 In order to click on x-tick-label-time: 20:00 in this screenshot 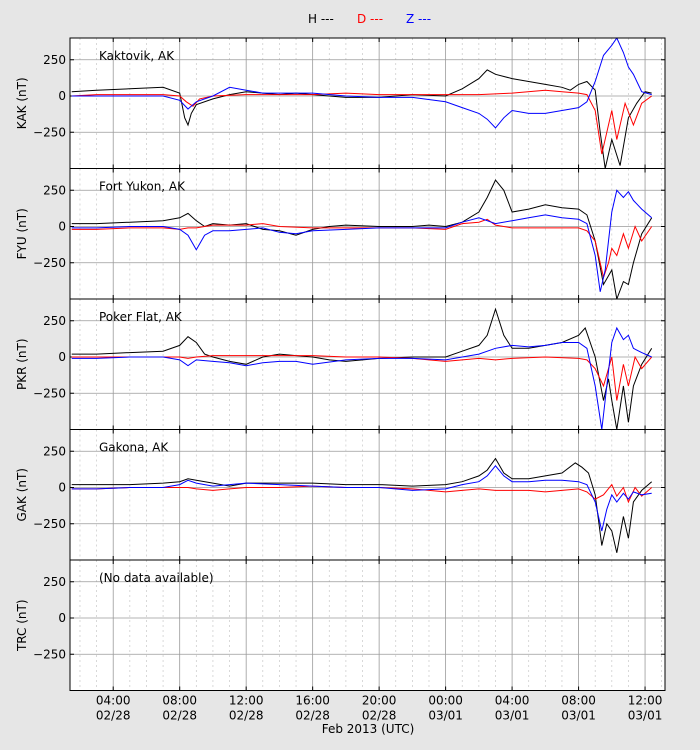, I will do `click(379, 701)`.